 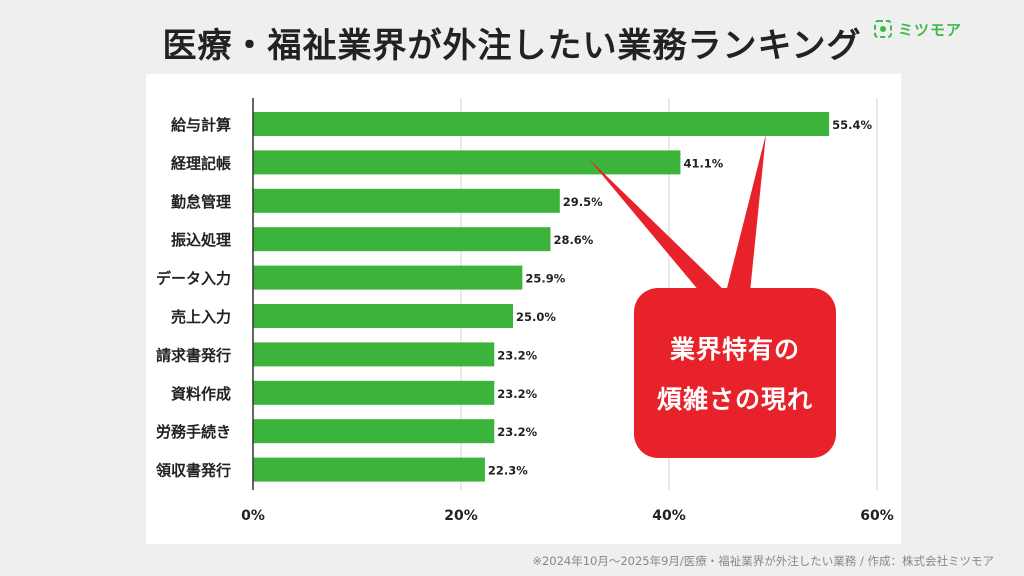 I want to click on x-tick-label: 20%, so click(x=461, y=516).